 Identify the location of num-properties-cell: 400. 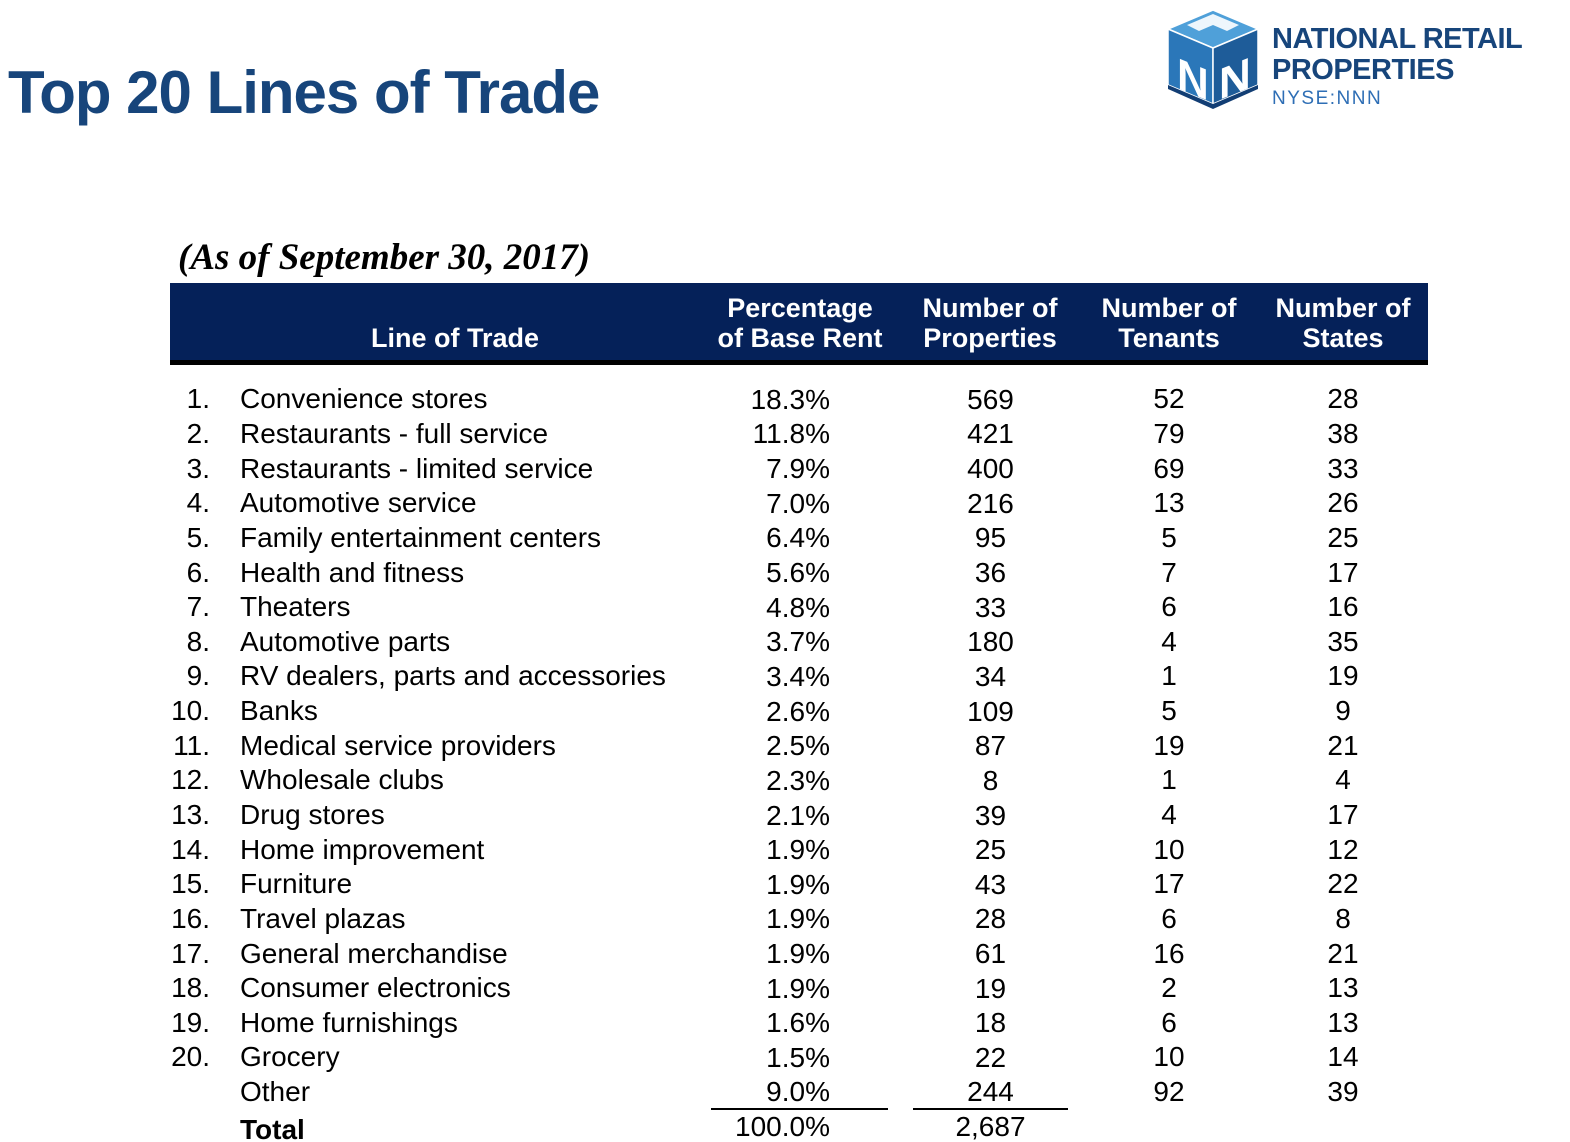
(990, 469).